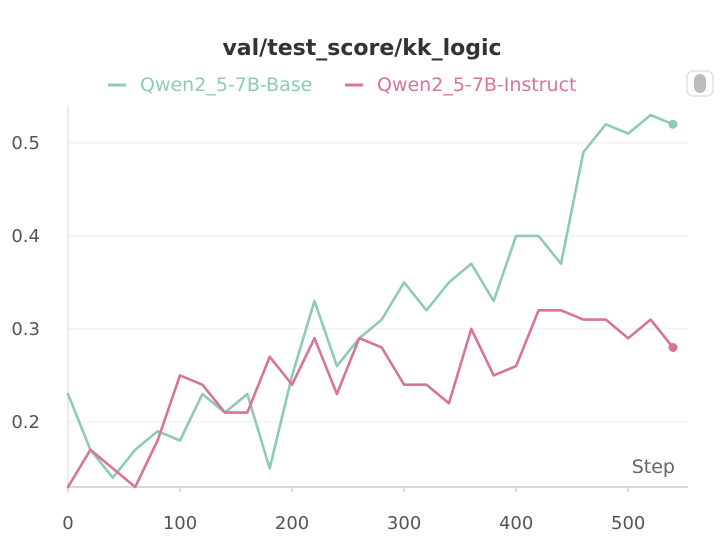 The width and height of the screenshot is (720, 552). I want to click on legend-item-instruct: Qwen2_5-7B-Instruct, so click(460, 85).